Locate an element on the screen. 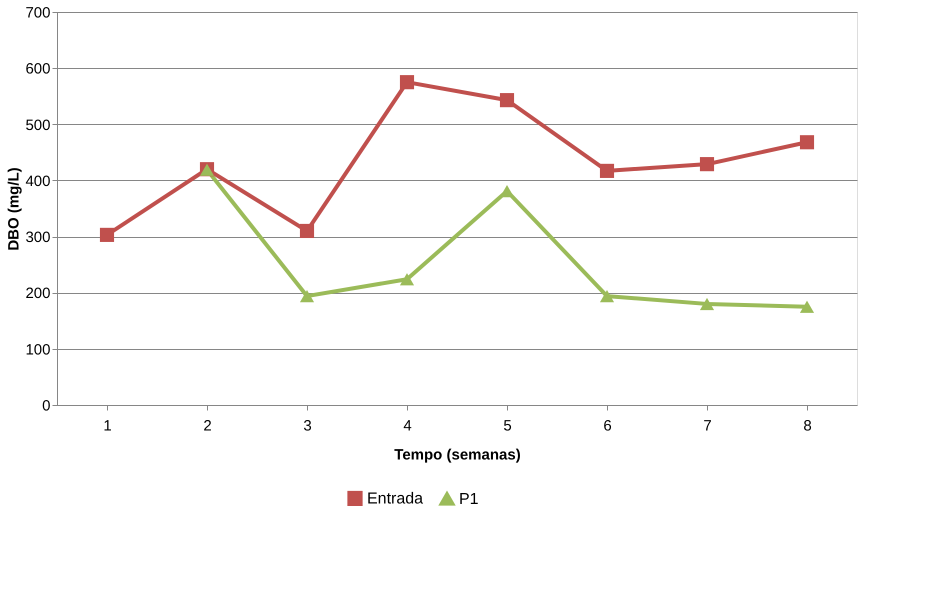 This screenshot has width=942, height=595. legend-label: Entrada is located at coordinates (395, 499).